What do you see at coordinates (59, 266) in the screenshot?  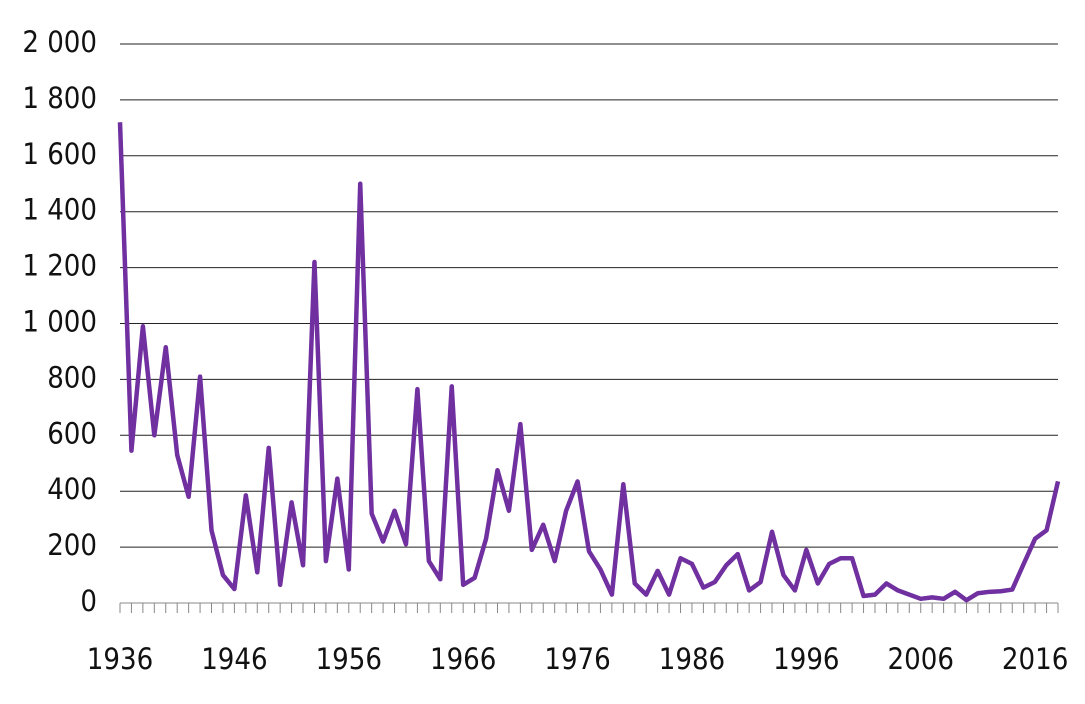 I see `y-tick-label: 1 200` at bounding box center [59, 266].